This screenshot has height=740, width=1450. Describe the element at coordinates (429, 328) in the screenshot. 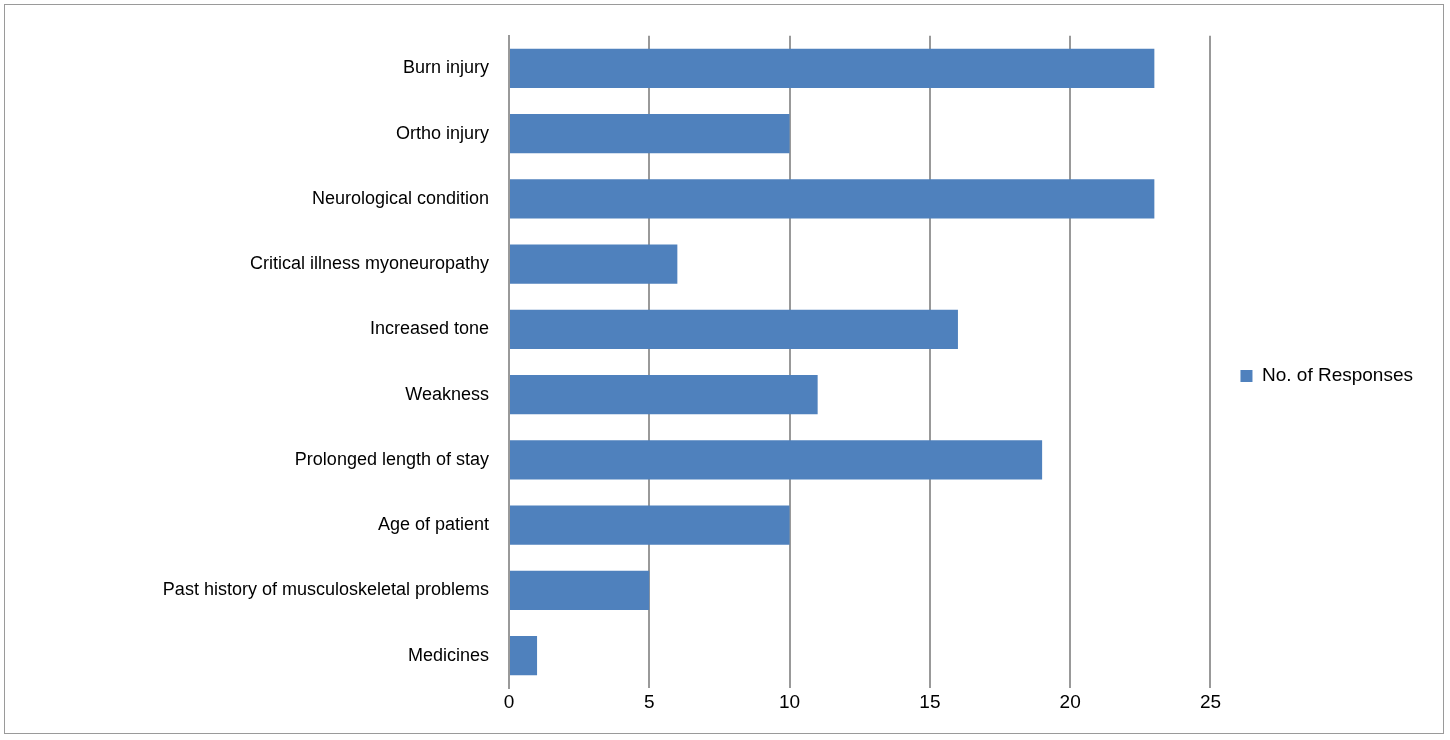

I see `y-tick-label: Increased tone` at that location.